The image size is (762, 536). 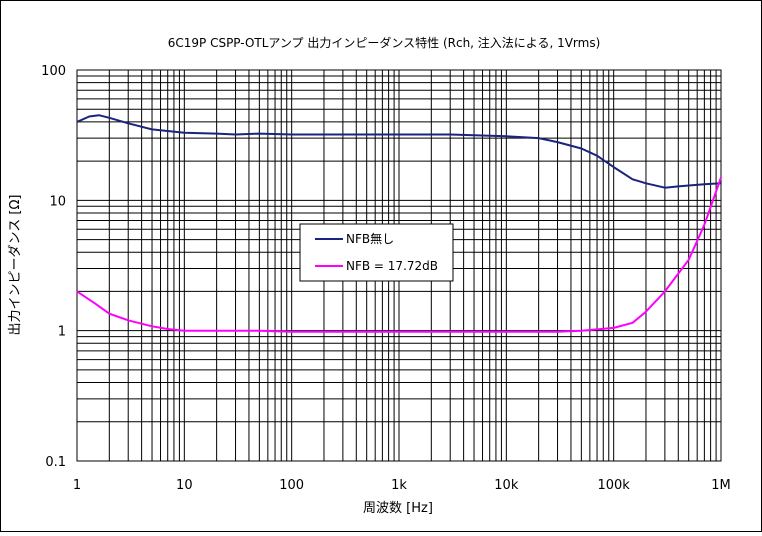 I want to click on y-tick-label: 1, so click(x=62, y=332).